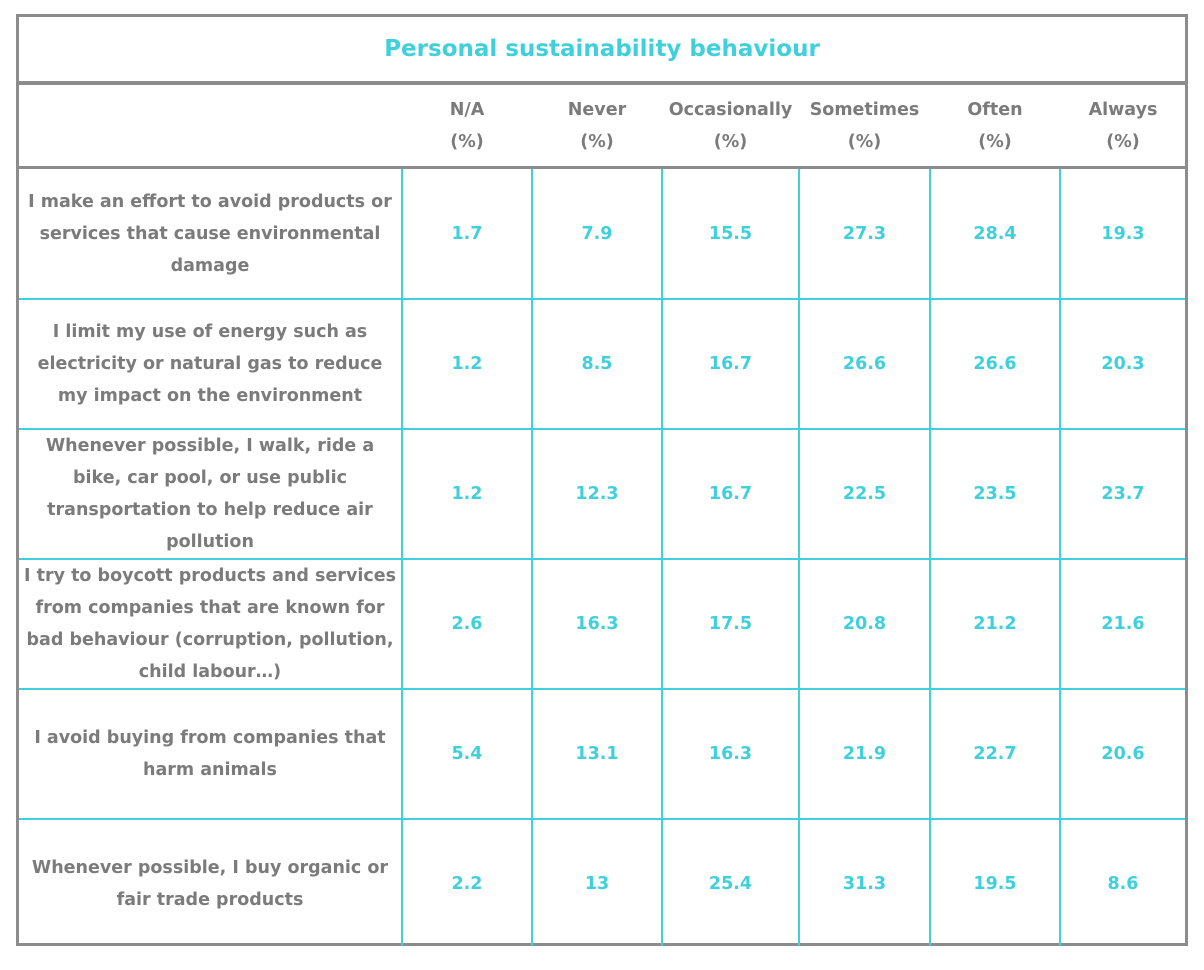 Image resolution: width=1204 pixels, height=970 pixels. Describe the element at coordinates (1123, 234) in the screenshot. I see `value-cell: 19.3` at that location.